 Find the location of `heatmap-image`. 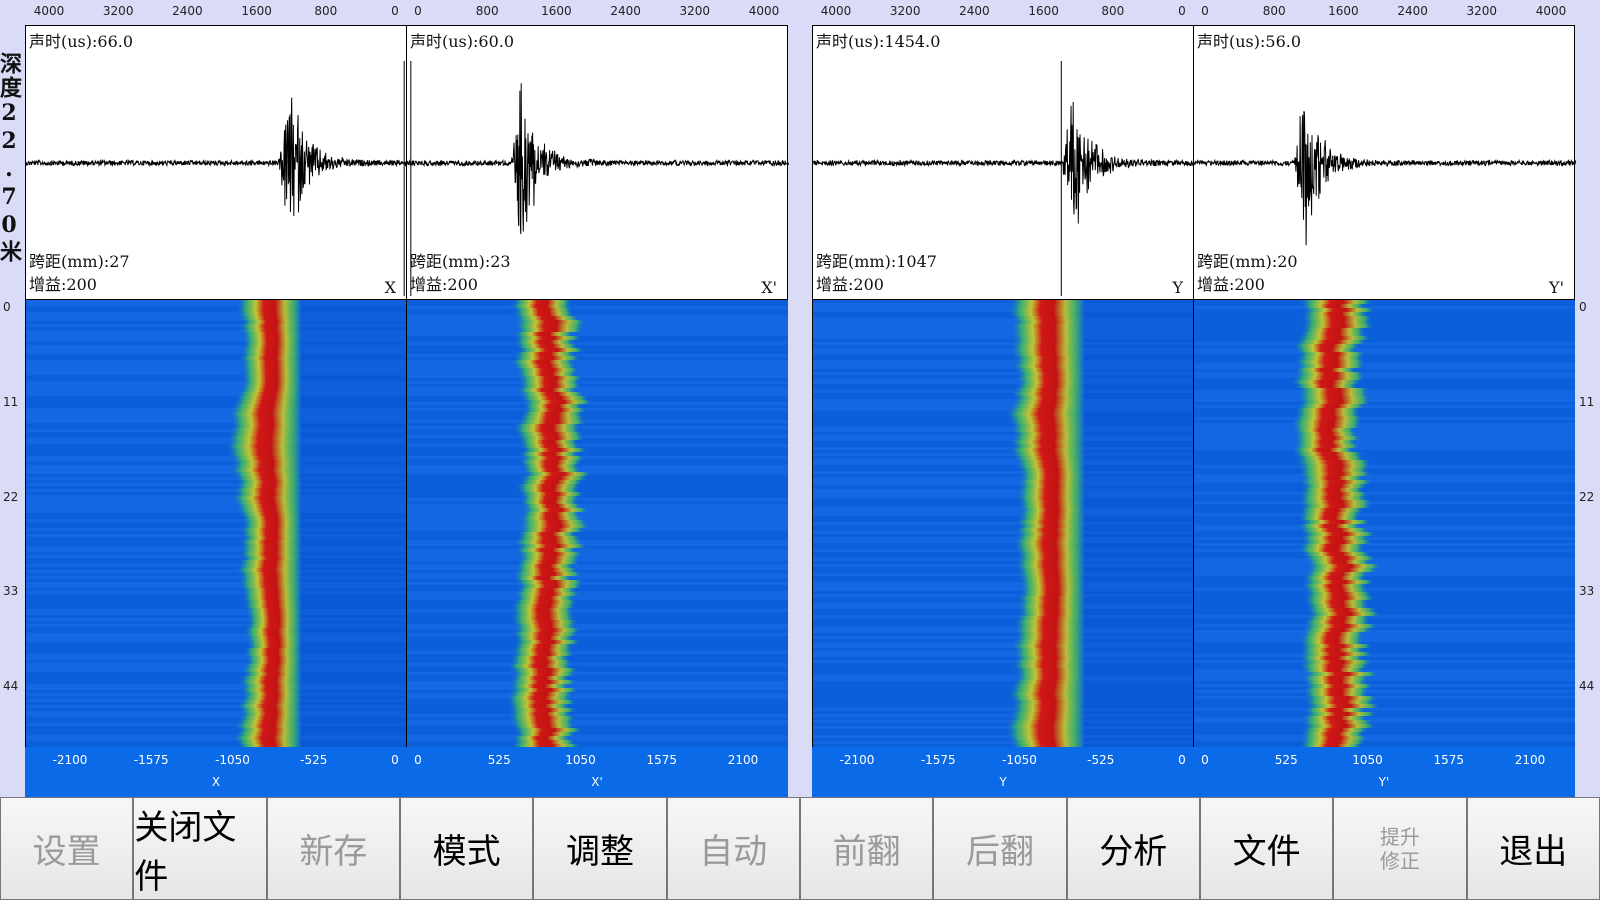

heatmap-image is located at coordinates (1384, 523).